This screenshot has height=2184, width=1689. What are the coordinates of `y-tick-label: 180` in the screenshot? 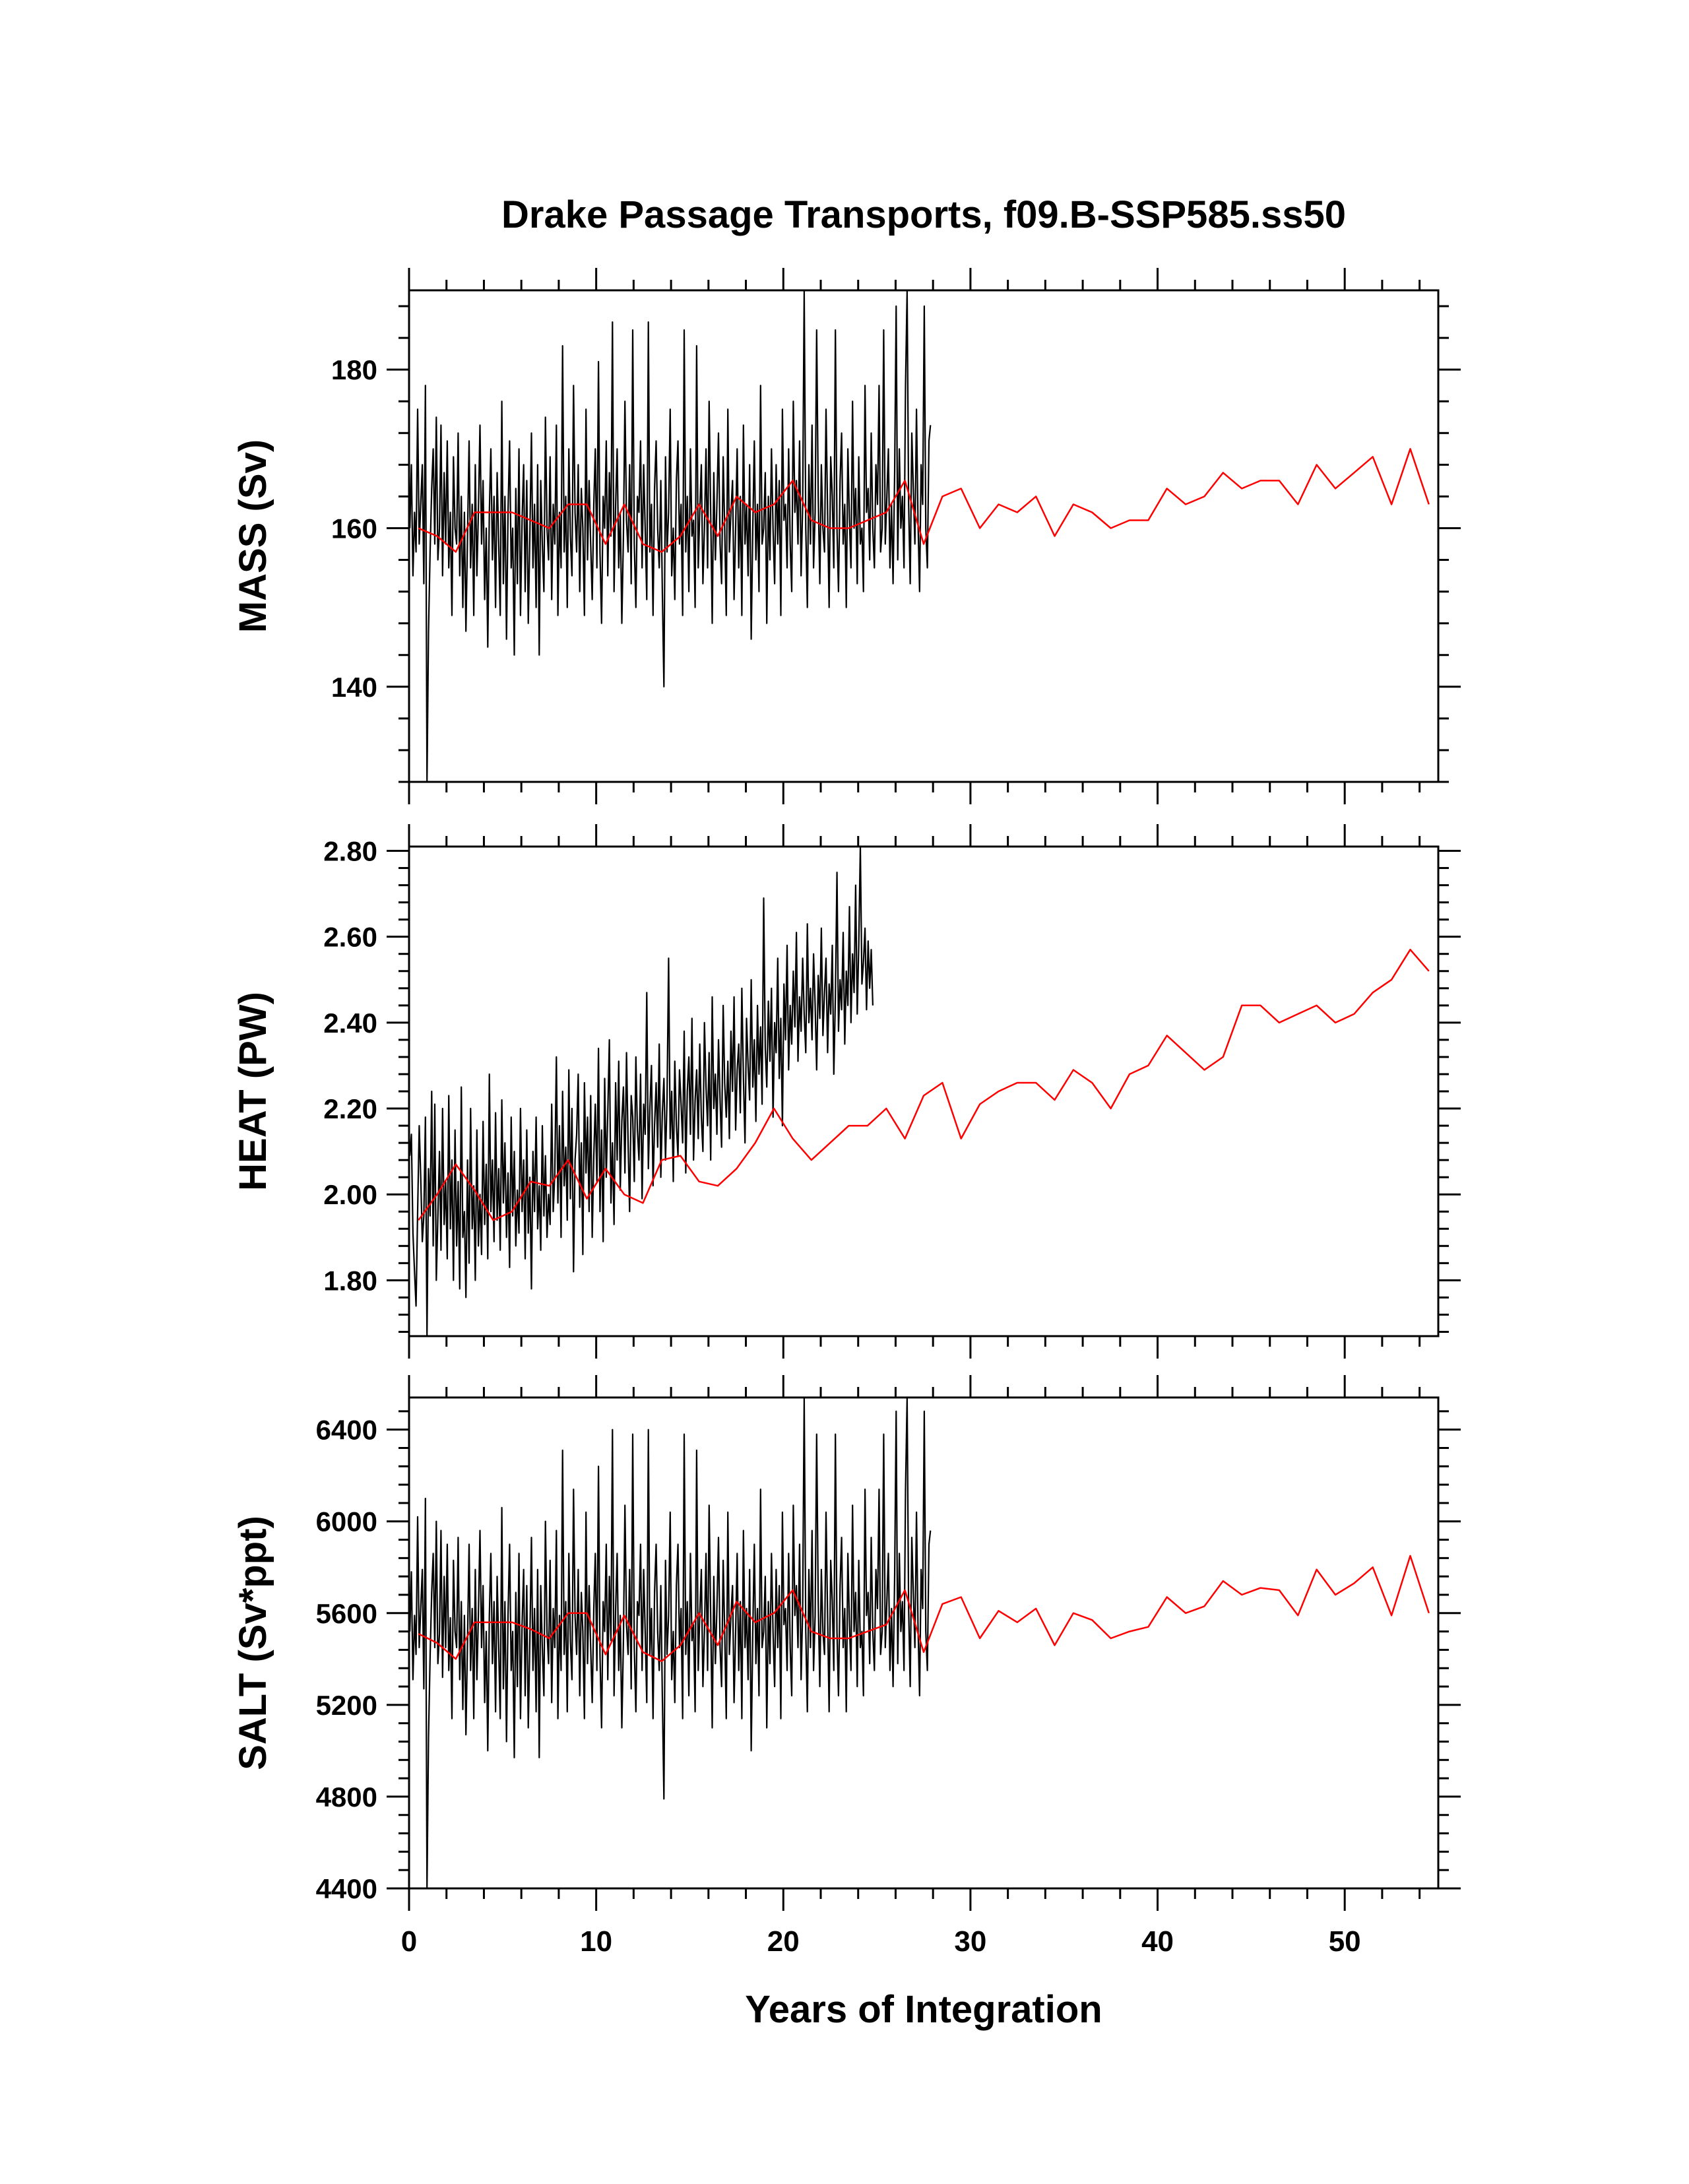 It's located at (354, 369).